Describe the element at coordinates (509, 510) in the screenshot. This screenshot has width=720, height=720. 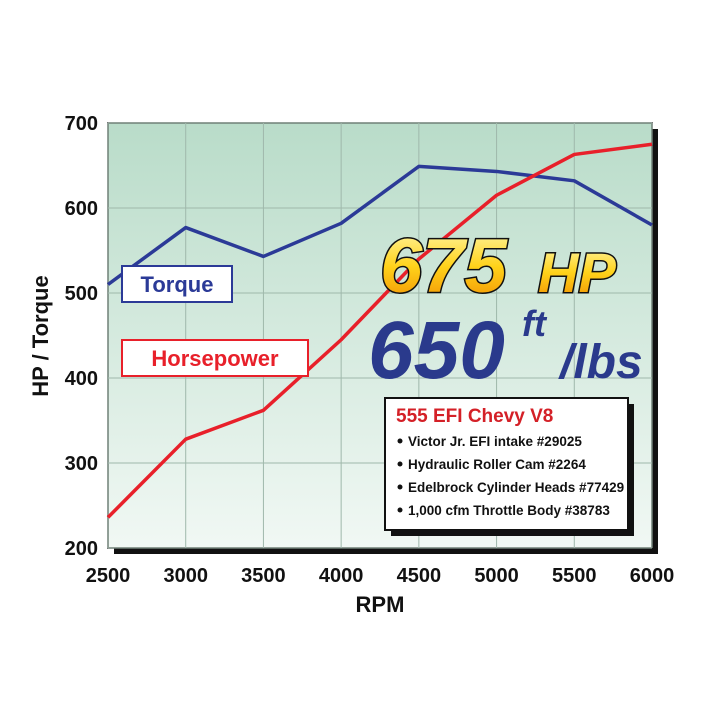
I see `info-item: 1,000 cfm Throttle Body #38783` at that location.